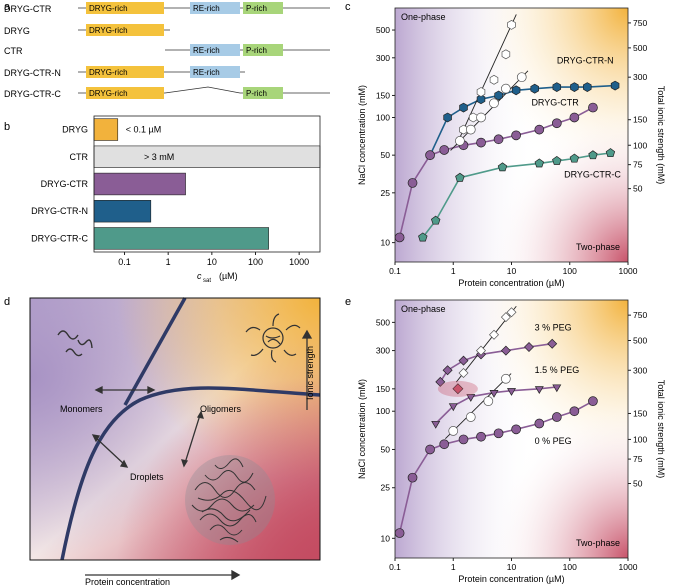 Image resolution: width=685 pixels, height=586 pixels. Describe the element at coordinates (147, 477) in the screenshot. I see `droplets-label: Droplets` at that location.